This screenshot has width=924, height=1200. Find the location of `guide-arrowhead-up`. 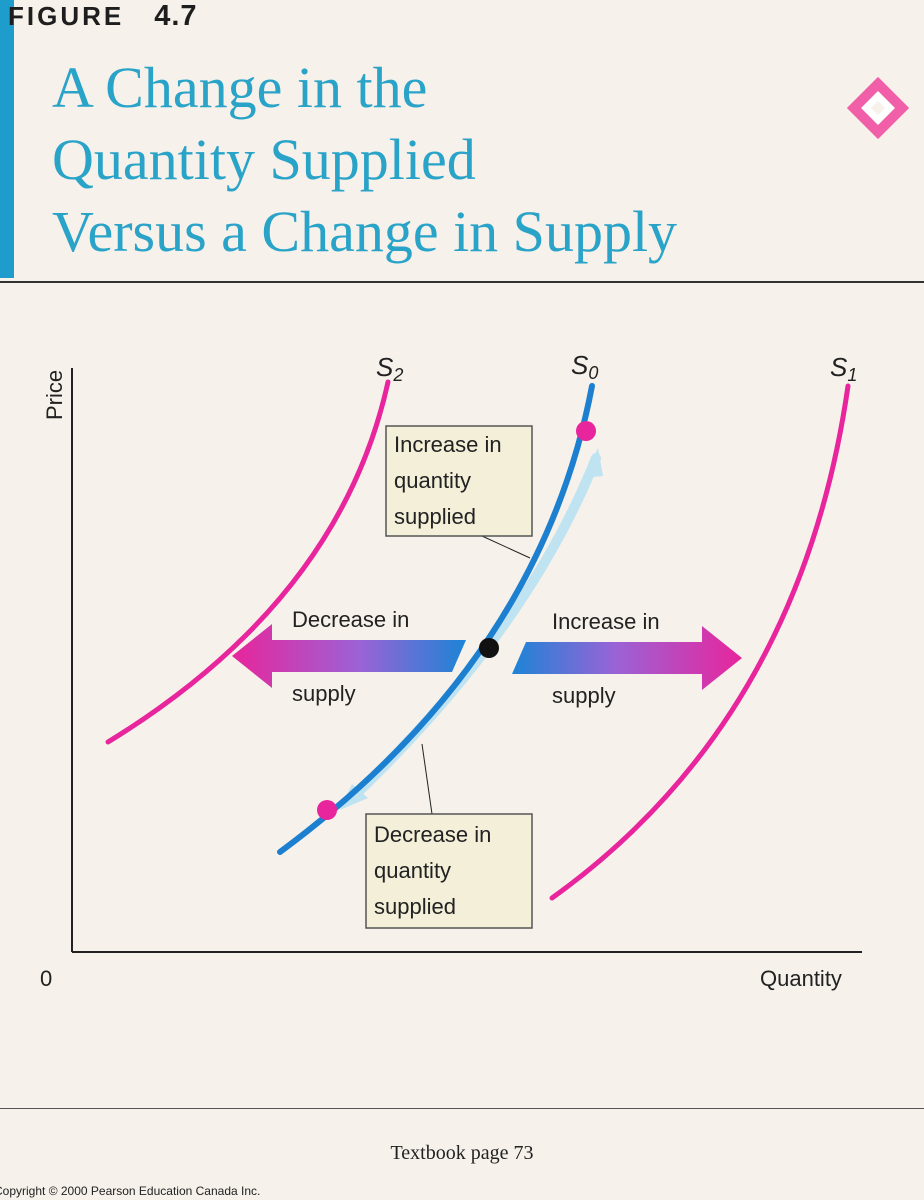

guide-arrowhead-up is located at coordinates (593, 463).